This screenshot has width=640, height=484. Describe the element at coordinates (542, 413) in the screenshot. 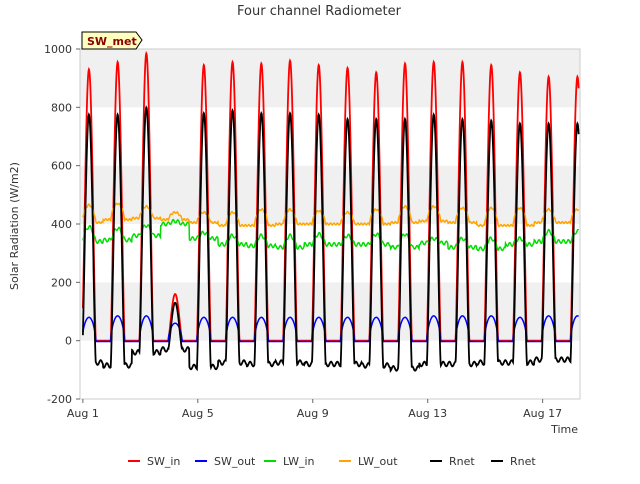

I see `x-tick-label: Aug 17` at that location.